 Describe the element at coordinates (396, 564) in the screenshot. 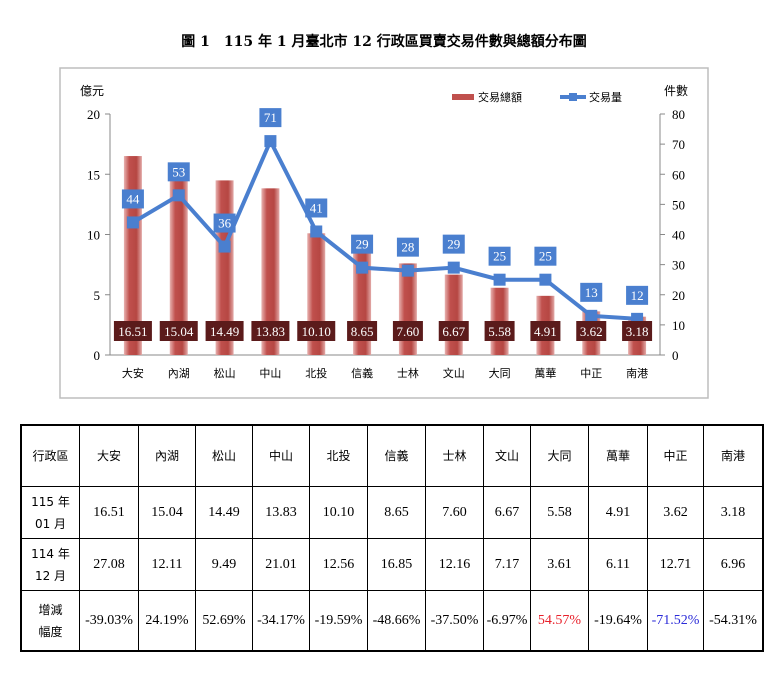

I see `table-cell: 16.85` at that location.